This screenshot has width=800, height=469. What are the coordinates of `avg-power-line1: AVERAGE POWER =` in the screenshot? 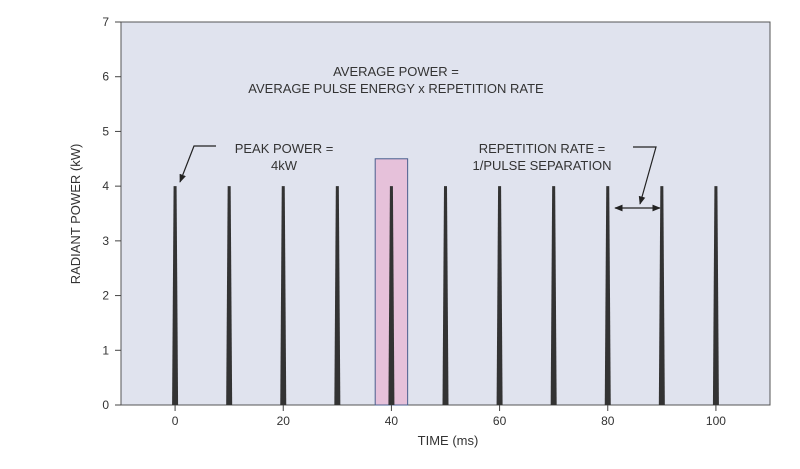 It's located at (396, 71).